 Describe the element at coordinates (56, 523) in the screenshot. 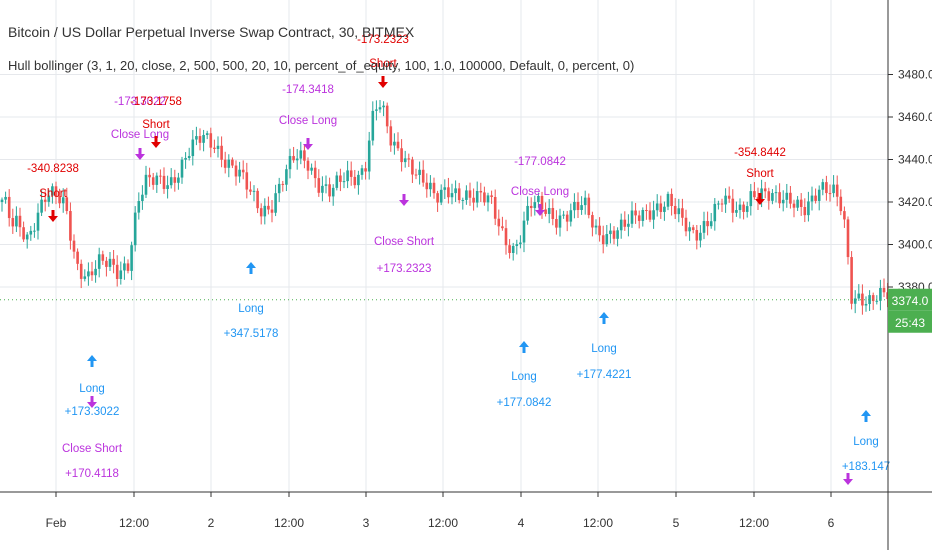

I see `x-tick-label: Feb` at that location.